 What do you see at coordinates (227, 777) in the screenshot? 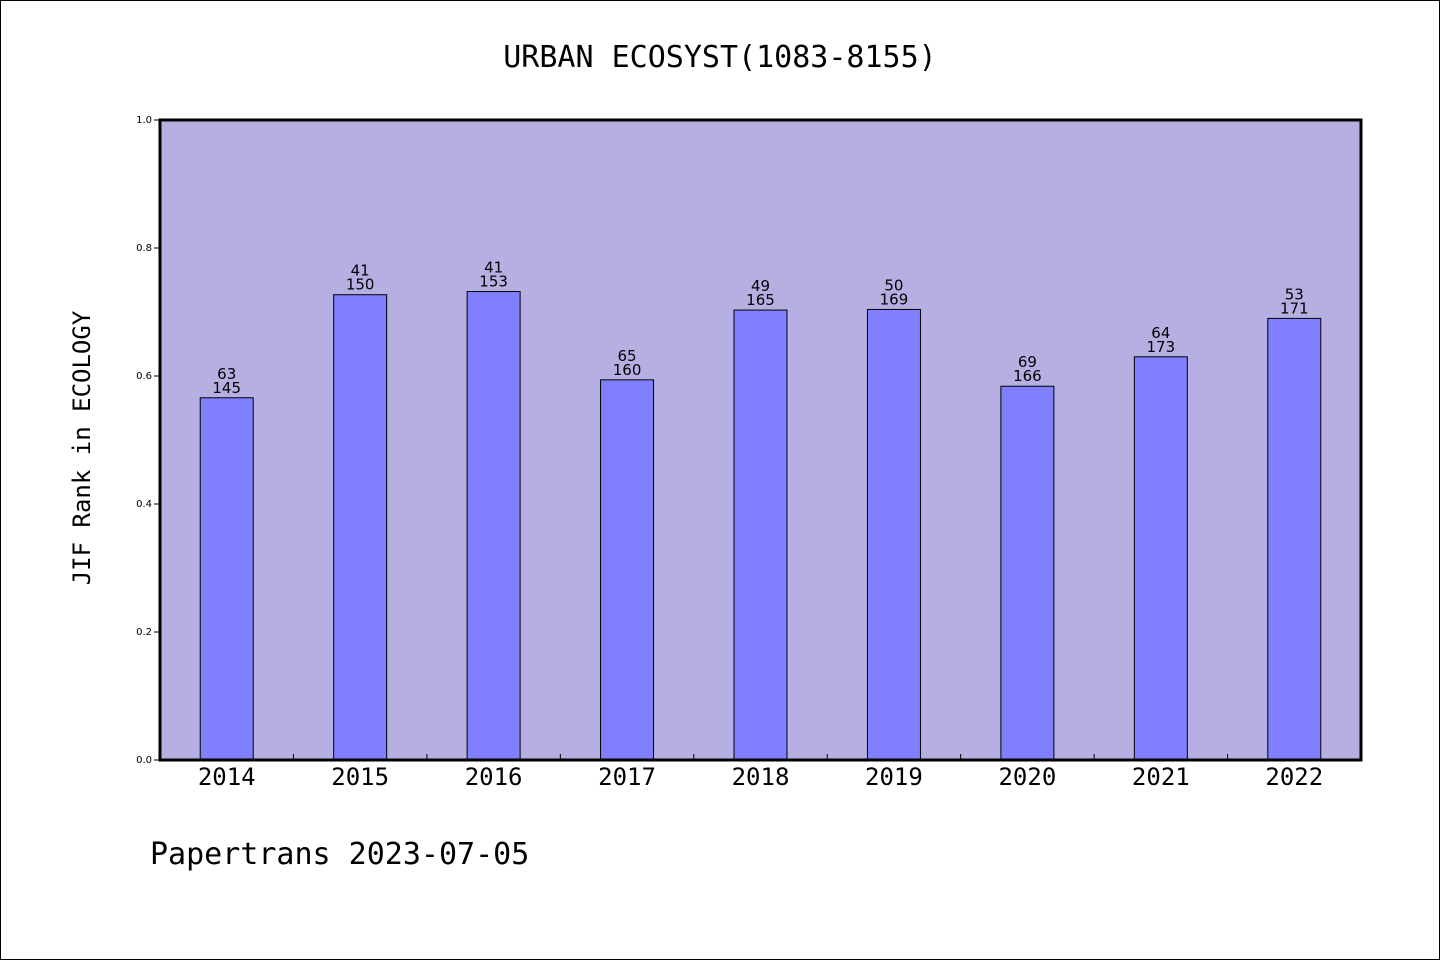
I see `x-tick-label-2014: 2014` at bounding box center [227, 777].